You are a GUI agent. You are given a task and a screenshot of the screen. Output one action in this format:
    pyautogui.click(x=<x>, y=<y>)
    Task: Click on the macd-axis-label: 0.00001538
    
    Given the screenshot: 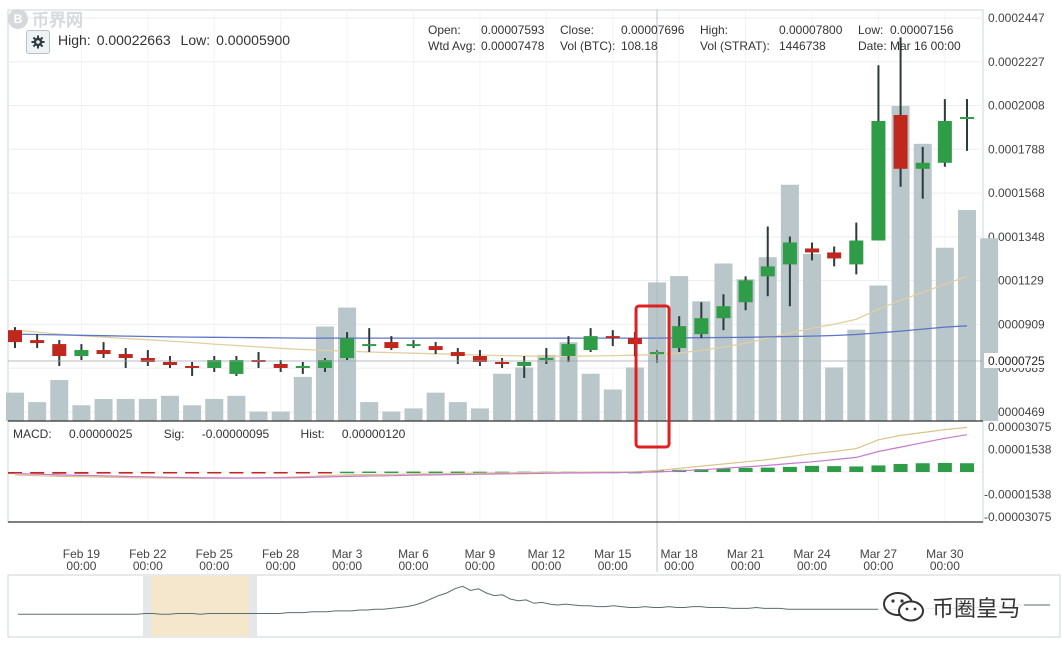 What is the action you would take?
    pyautogui.click(x=1020, y=449)
    